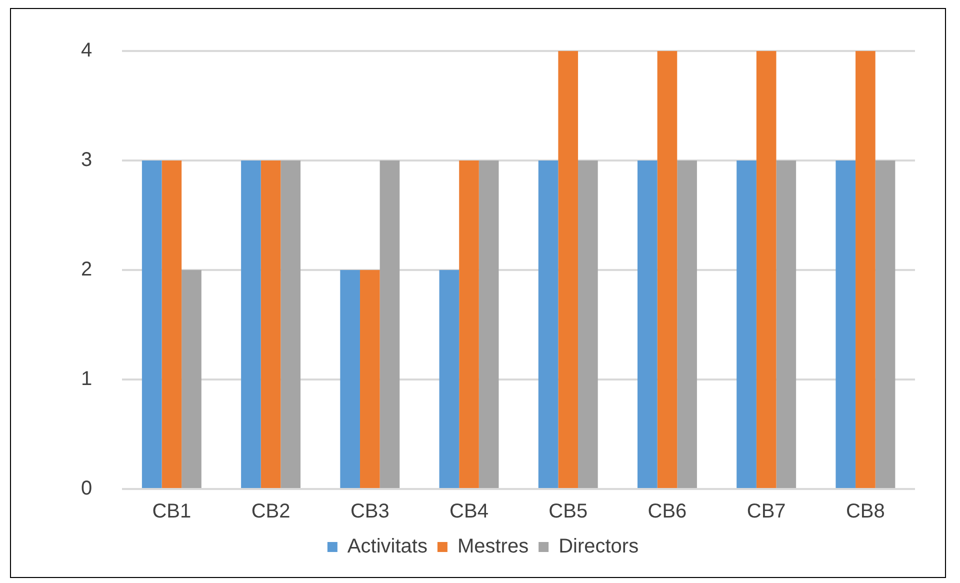 The image size is (960, 583). What do you see at coordinates (387, 547) in the screenshot?
I see `legend-label: Activitats` at bounding box center [387, 547].